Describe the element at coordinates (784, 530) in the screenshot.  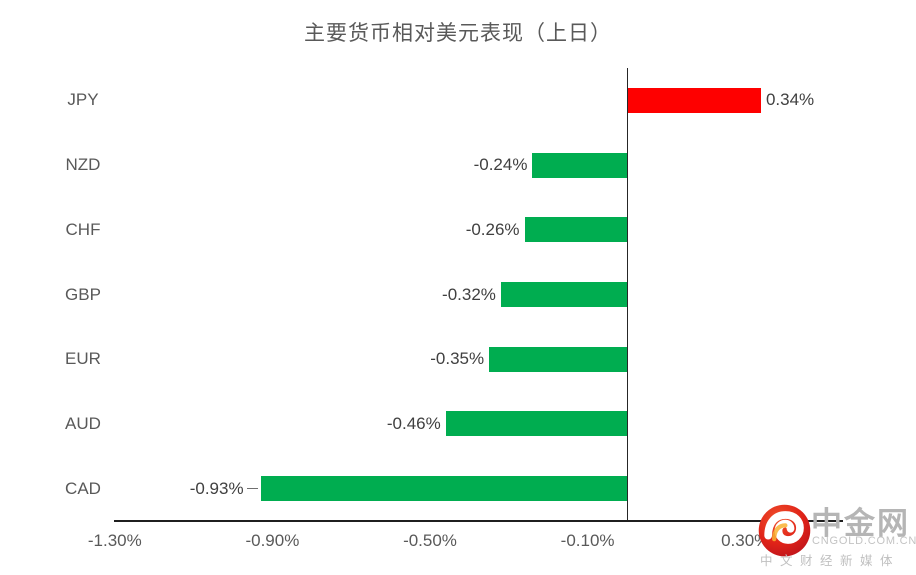
I see `cngold-flame-swirl-icon` at that location.